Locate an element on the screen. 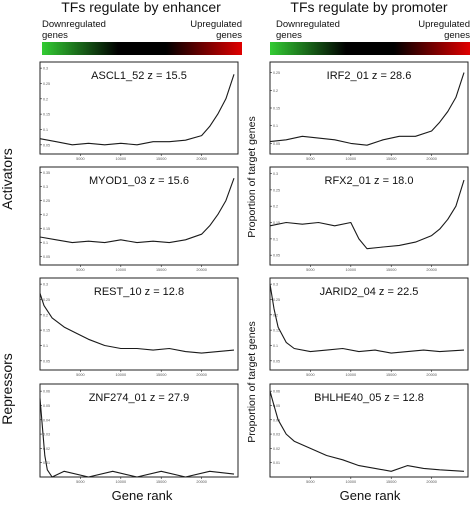 This screenshot has height=505, width=474. column-title-promoter: TFs regulate by promoter is located at coordinates (369, 7).